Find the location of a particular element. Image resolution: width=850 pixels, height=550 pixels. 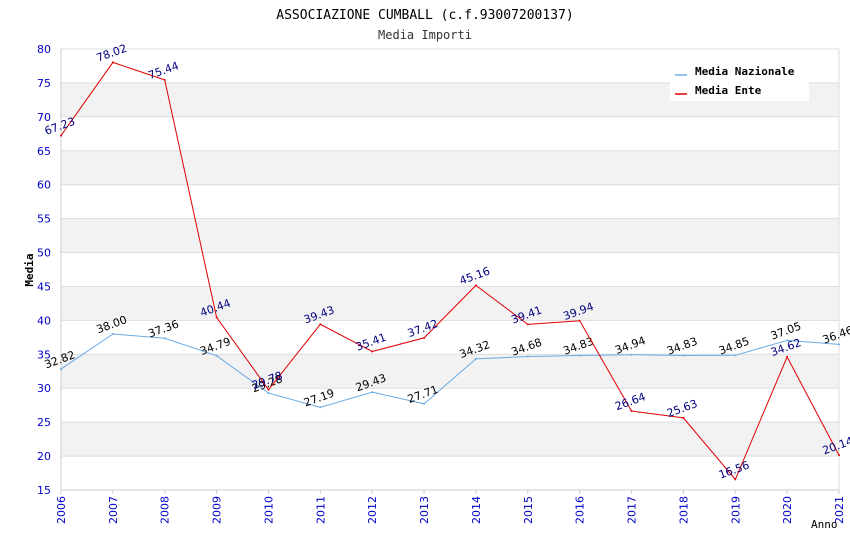

x-tick-label: 2009 is located at coordinates (217, 510).